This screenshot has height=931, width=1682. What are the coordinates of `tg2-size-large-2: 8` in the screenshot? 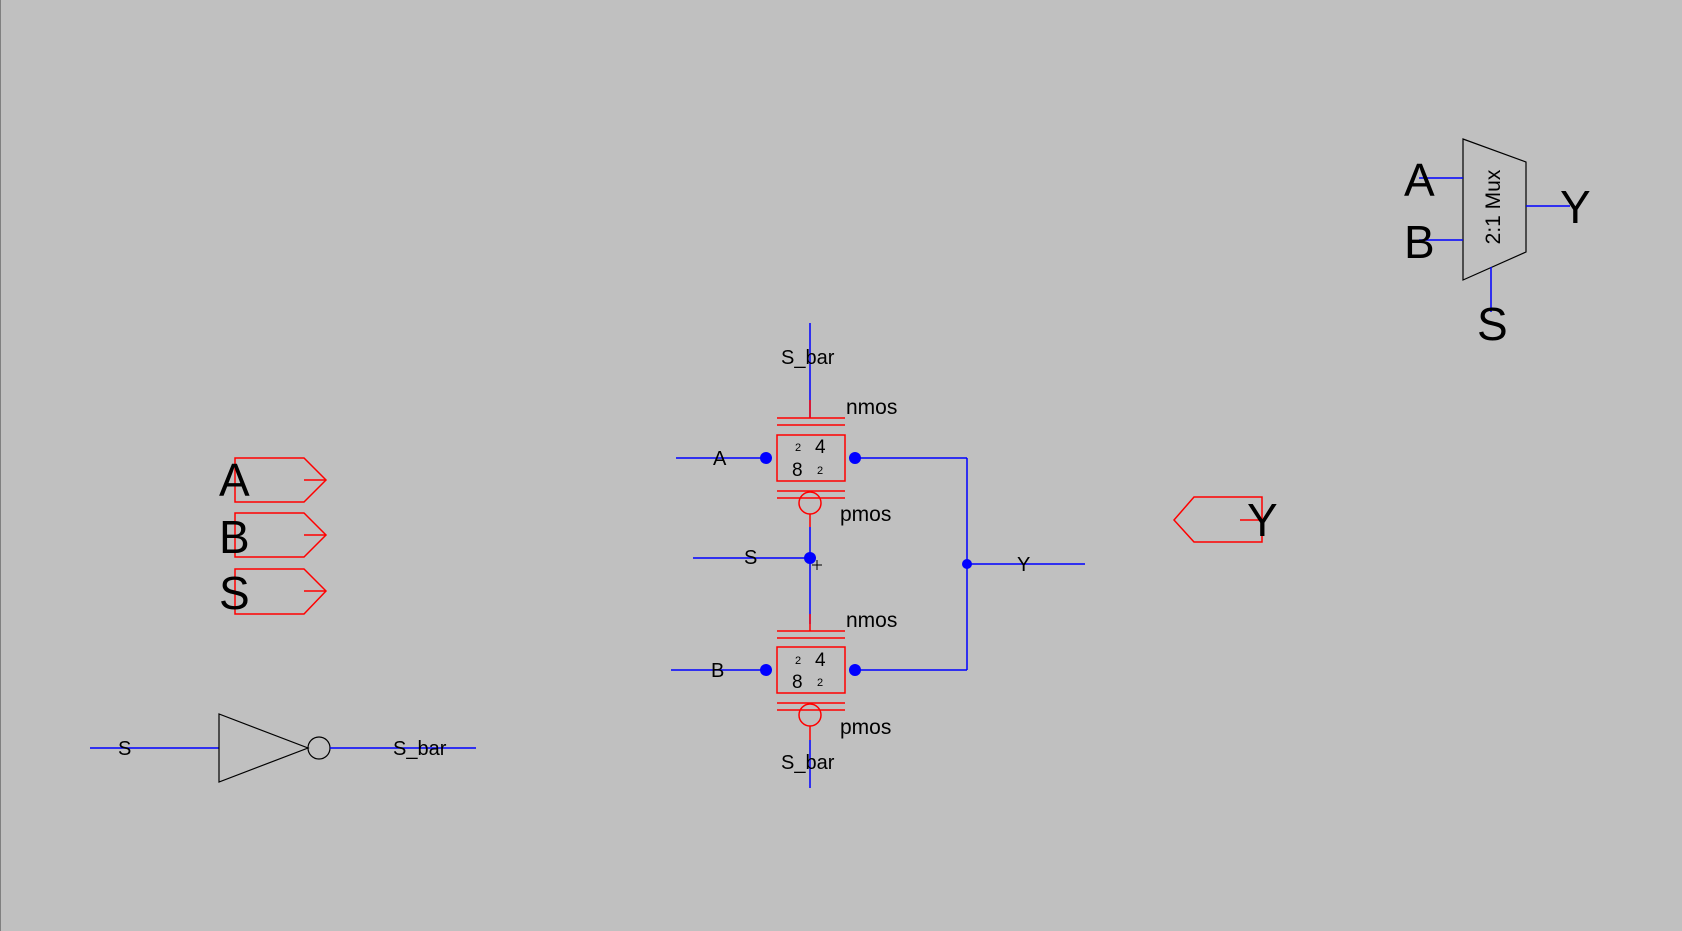 It's located at (797, 682).